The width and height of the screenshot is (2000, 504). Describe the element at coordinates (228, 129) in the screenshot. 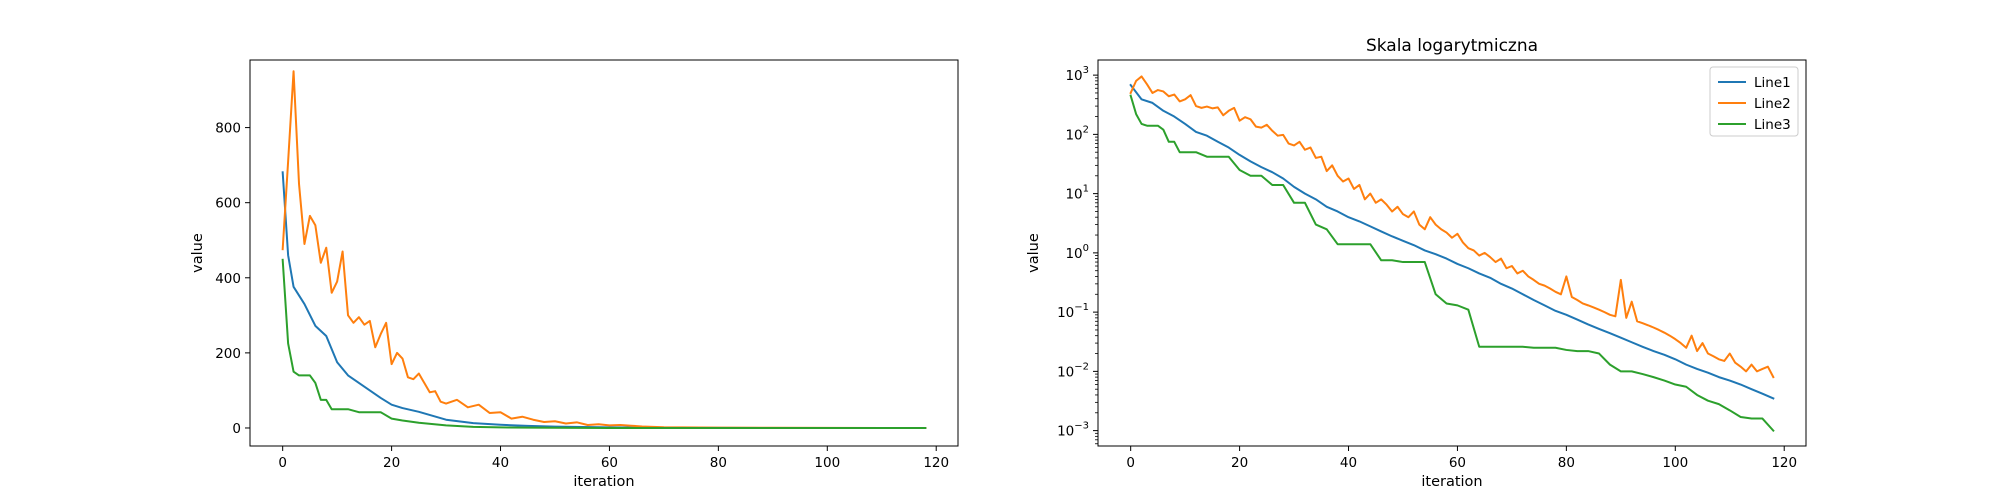

I see `y-tick-label: 800` at that location.